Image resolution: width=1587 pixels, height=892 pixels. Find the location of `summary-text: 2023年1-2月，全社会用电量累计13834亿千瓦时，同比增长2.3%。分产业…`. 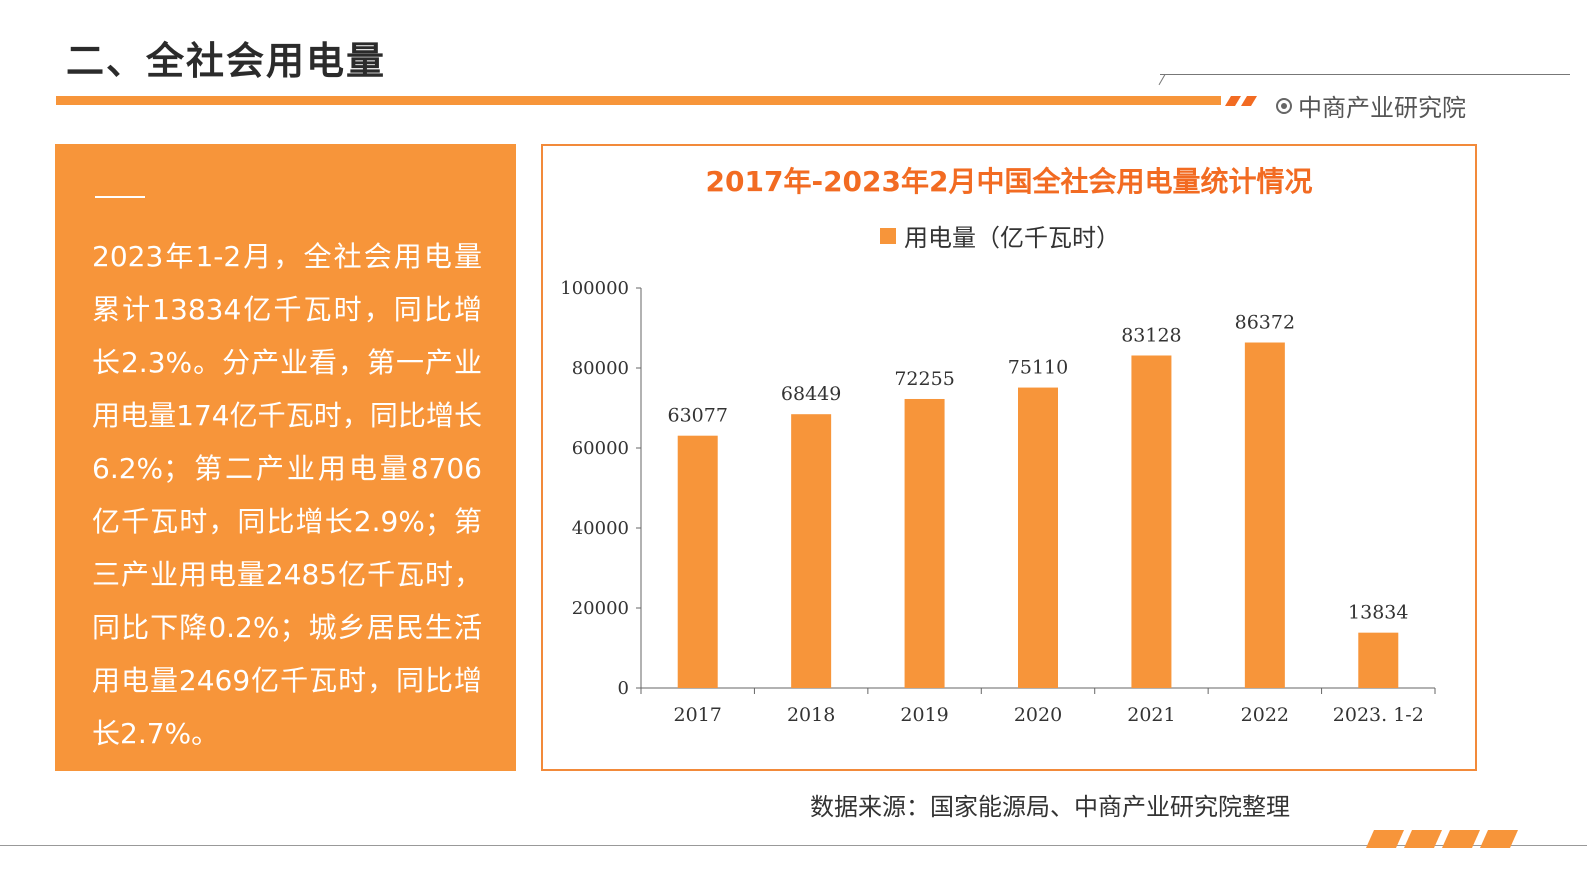

summary-text: 2023年1-2月，全社会用电量累计13834亿千瓦时，同比增长2.3%。分产业… is located at coordinates (287, 495).